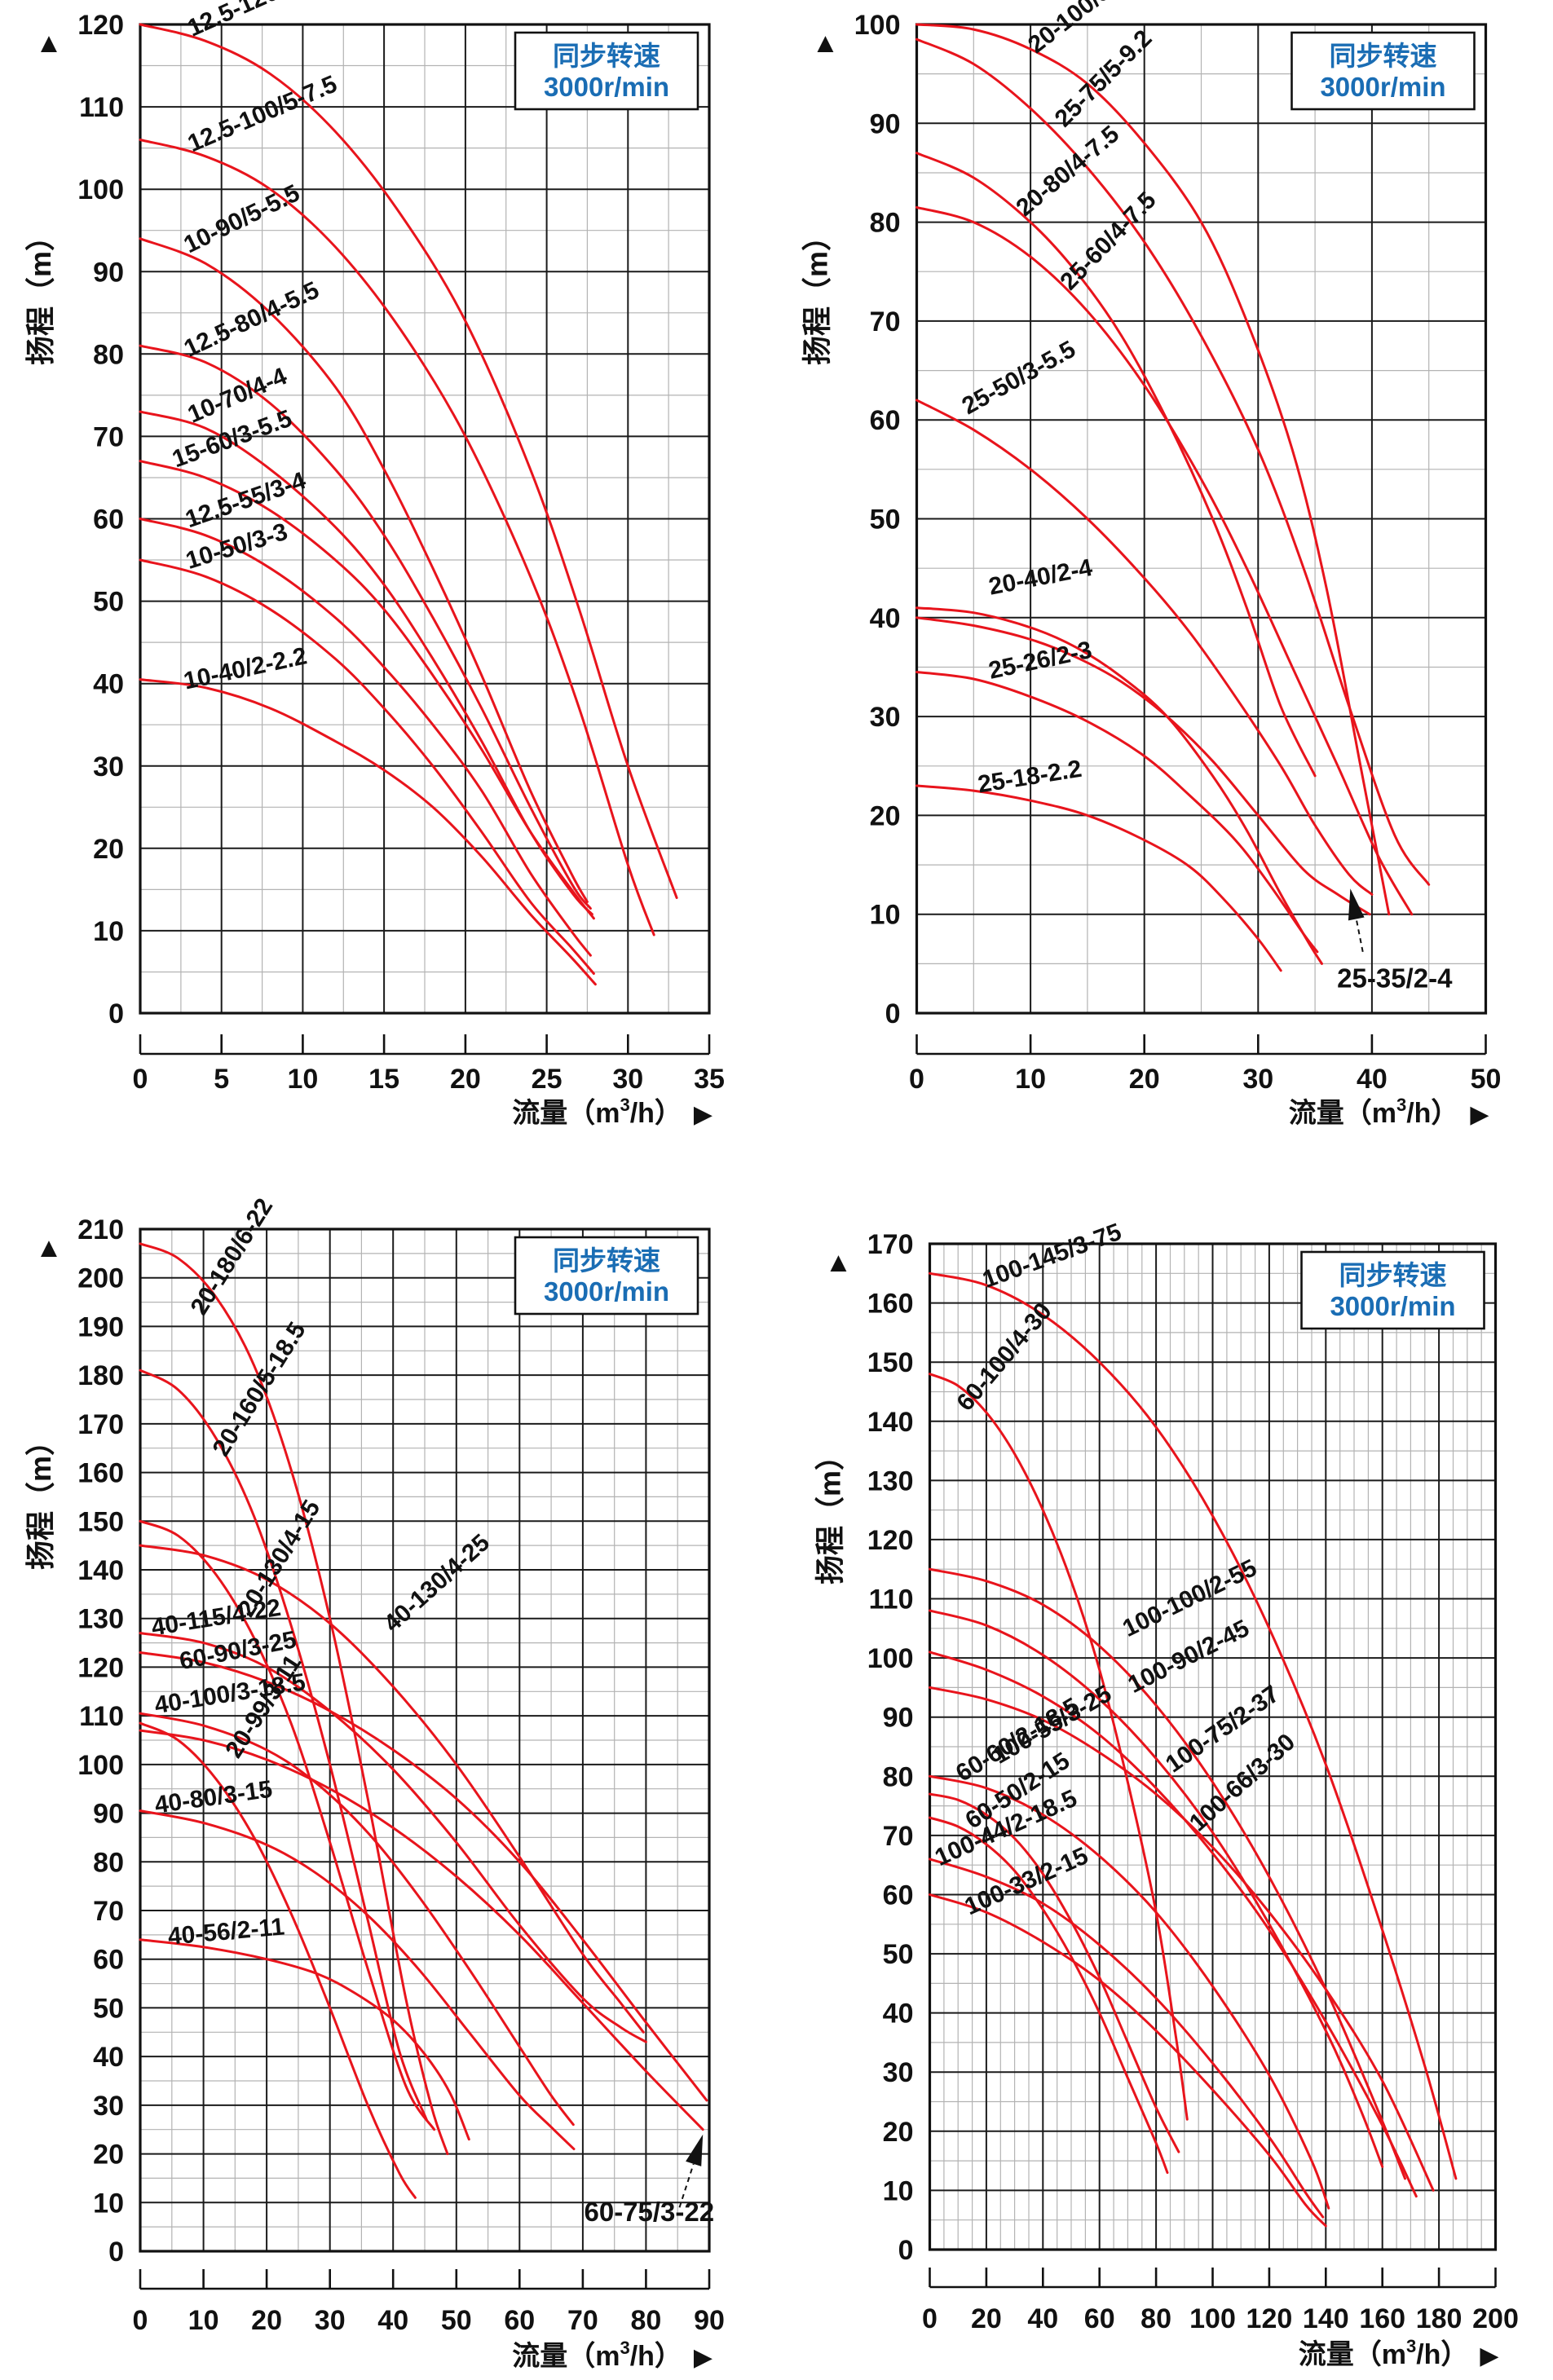 This screenshot has height=2380, width=1553. Describe the element at coordinates (1359, 936) in the screenshot. I see `annotation-arrow-line` at that location.